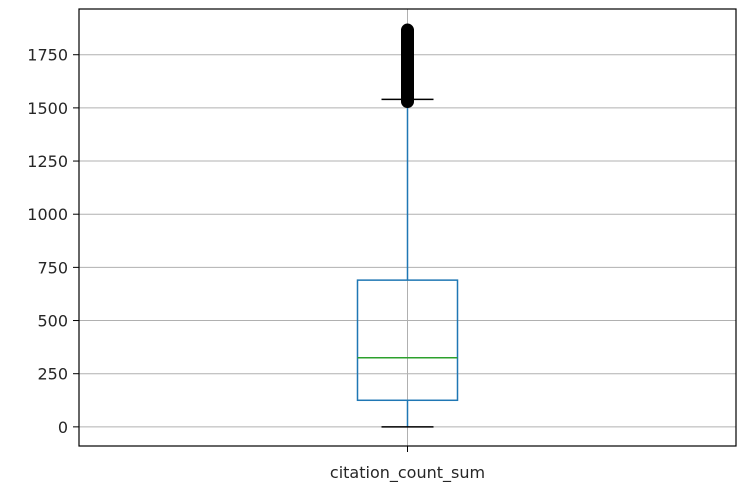 The width and height of the screenshot is (737, 484). Describe the element at coordinates (47, 55) in the screenshot. I see `y-tick-label: 1750` at that location.